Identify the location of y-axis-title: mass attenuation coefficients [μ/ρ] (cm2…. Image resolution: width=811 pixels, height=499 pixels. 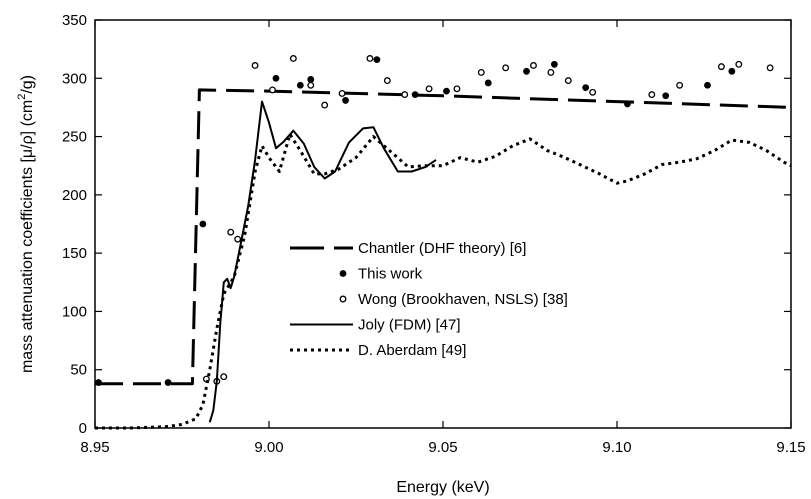
(26, 224).